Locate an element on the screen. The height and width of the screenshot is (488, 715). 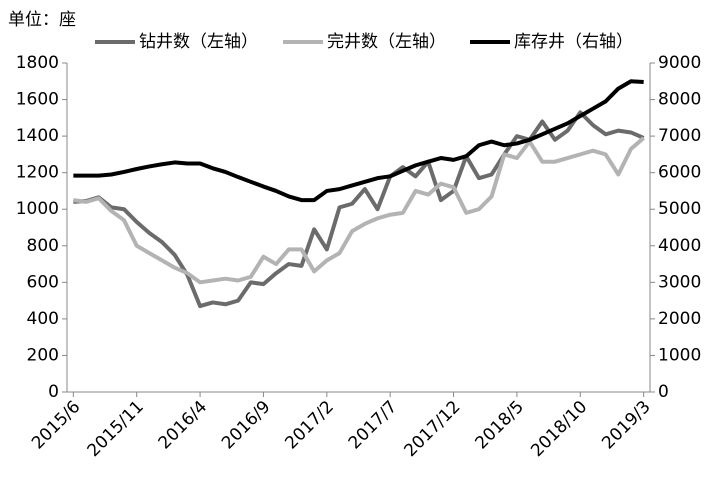
legend-label: 钻井数（左轴） is located at coordinates (198, 42).